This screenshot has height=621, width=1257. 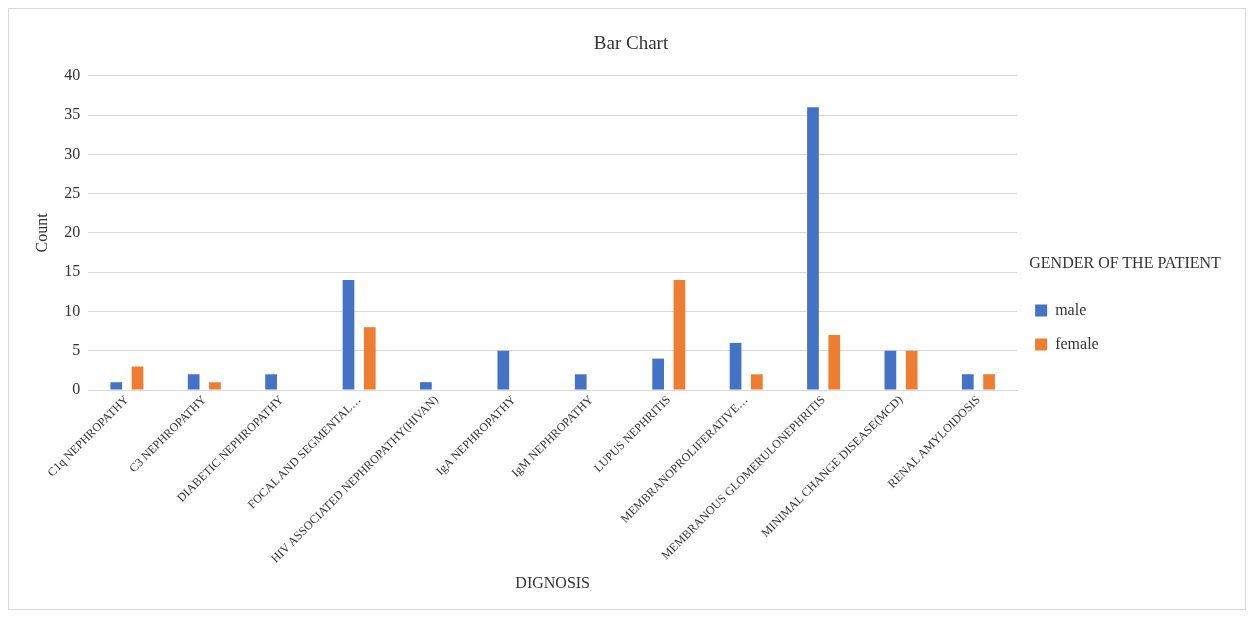 I want to click on legend-label: male, so click(x=1071, y=309).